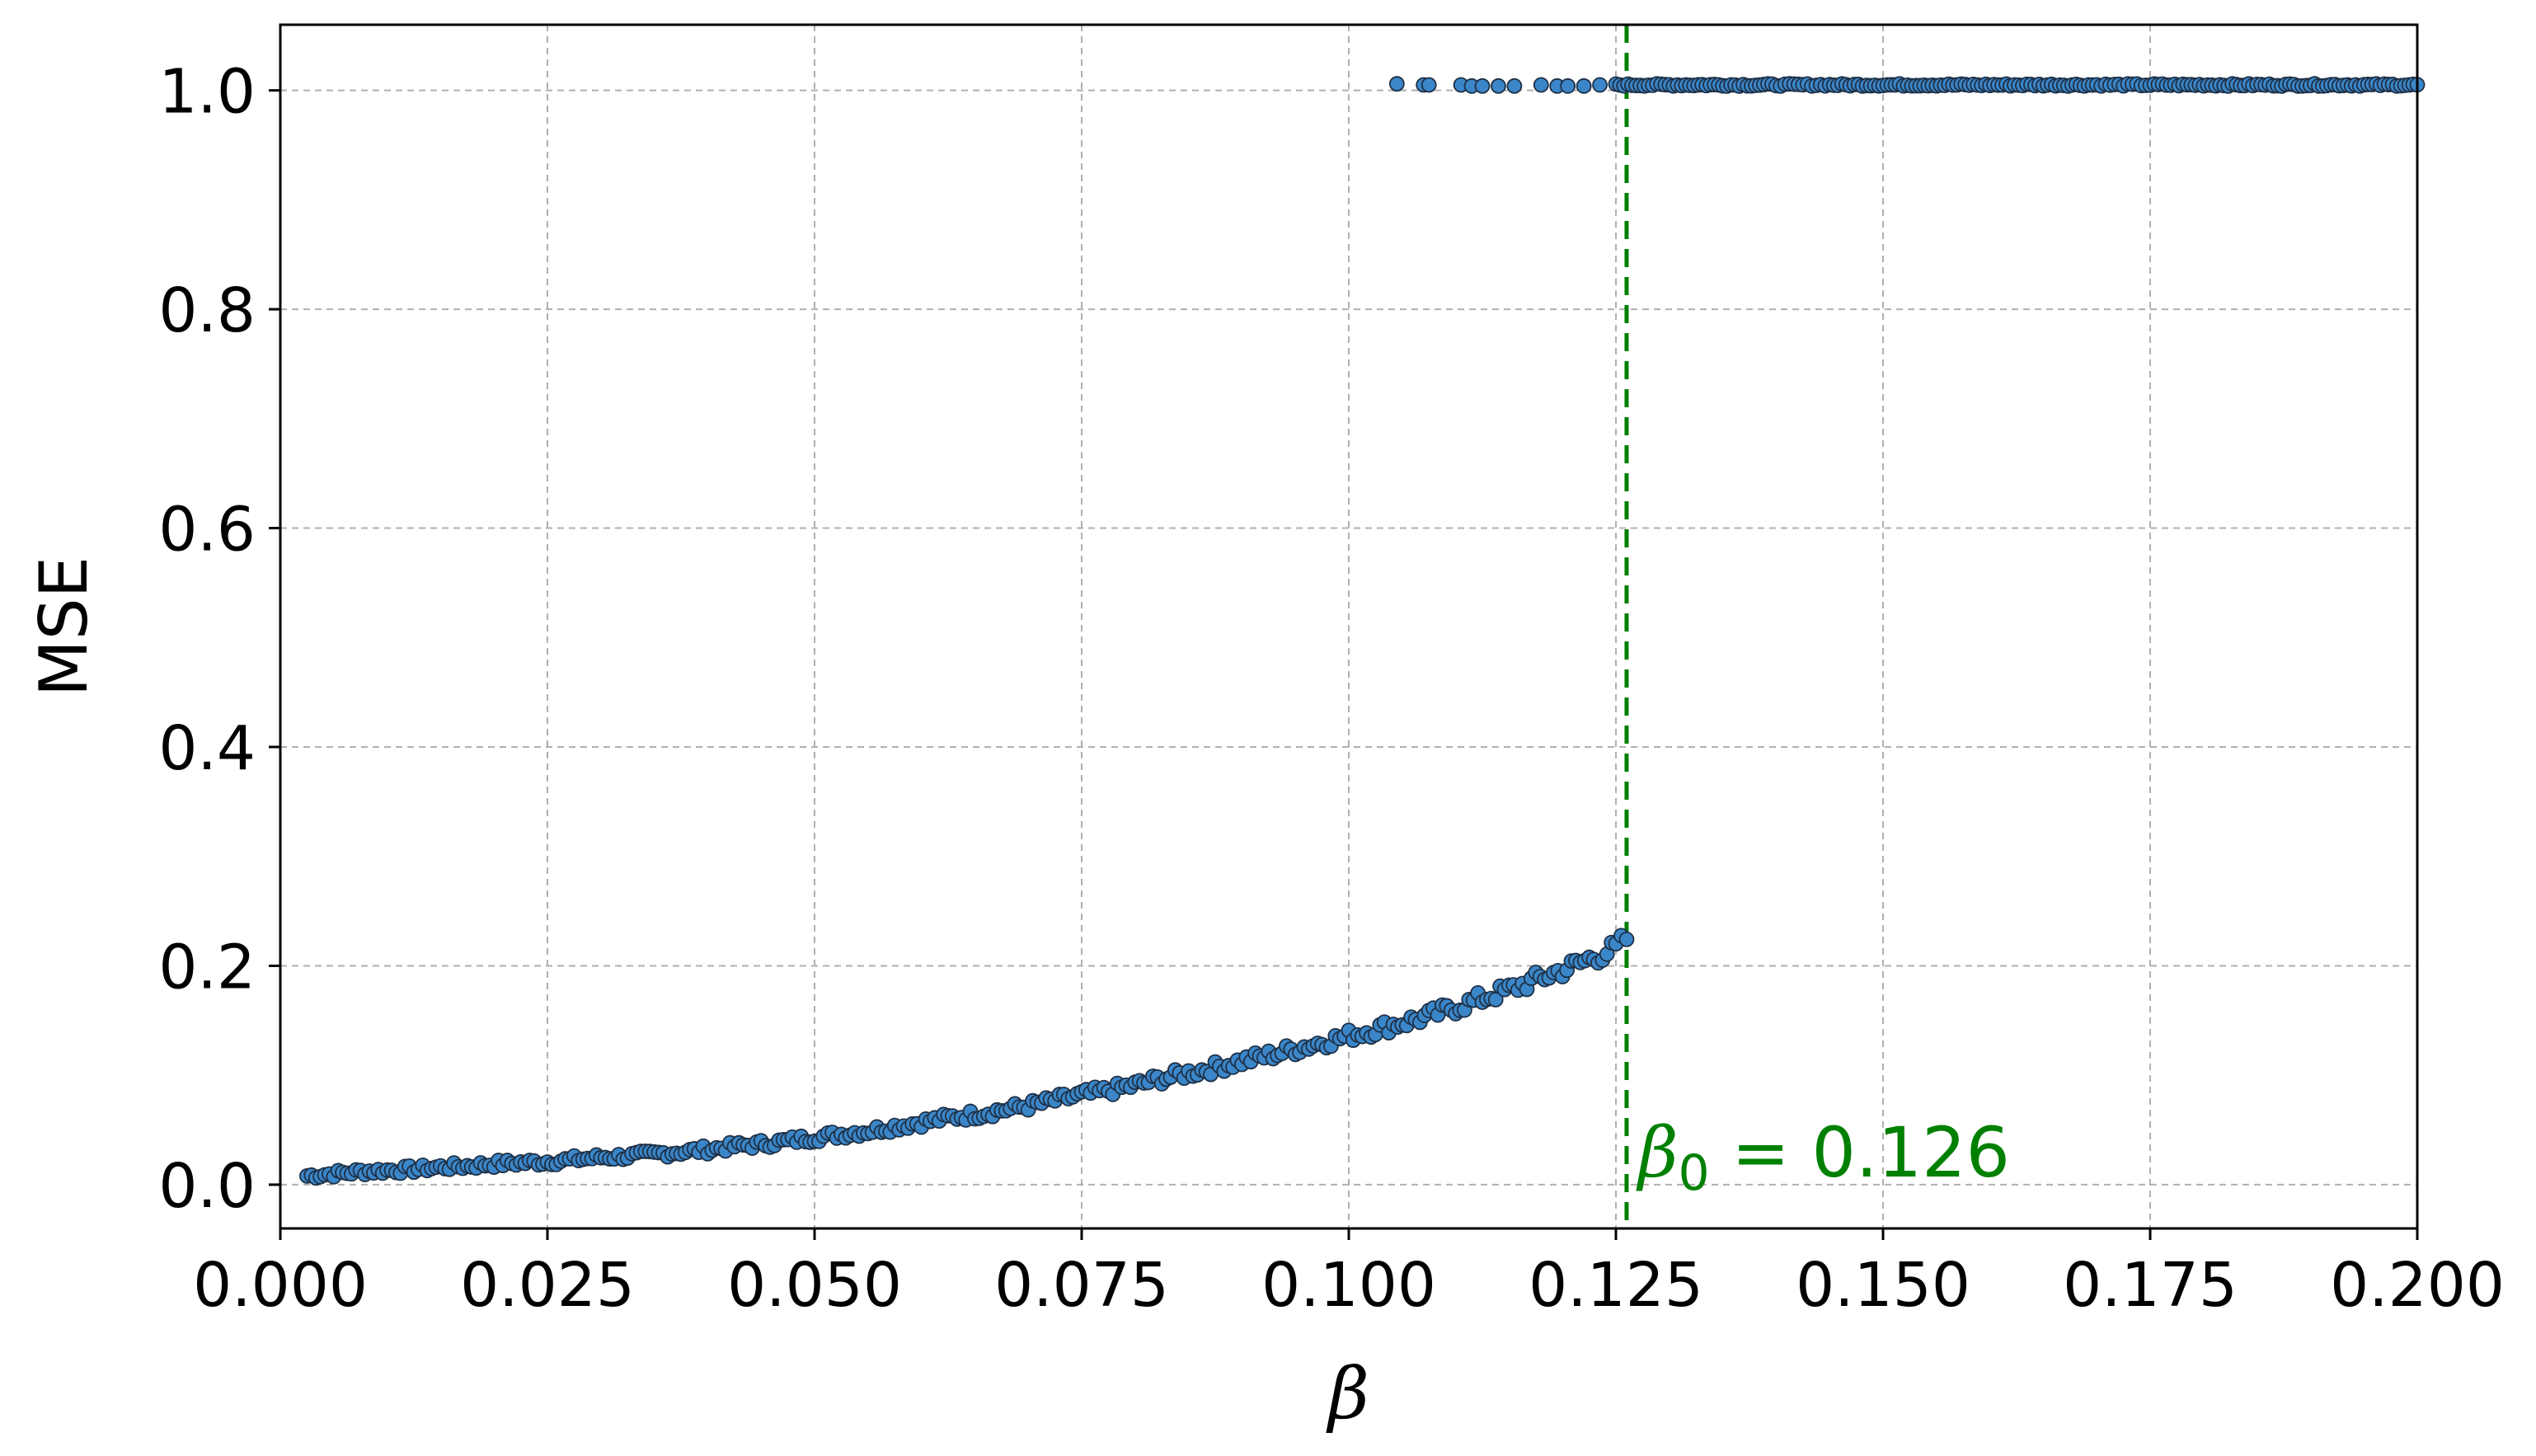 Image resolution: width=2536 pixels, height=1456 pixels. Describe the element at coordinates (1694, 1173) in the screenshot. I see `threshold-subscript: 0` at that location.